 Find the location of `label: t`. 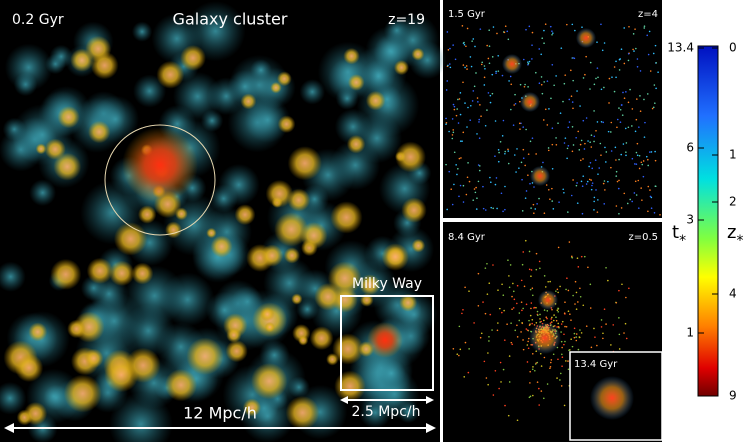

label: t is located at coordinates (675, 232).